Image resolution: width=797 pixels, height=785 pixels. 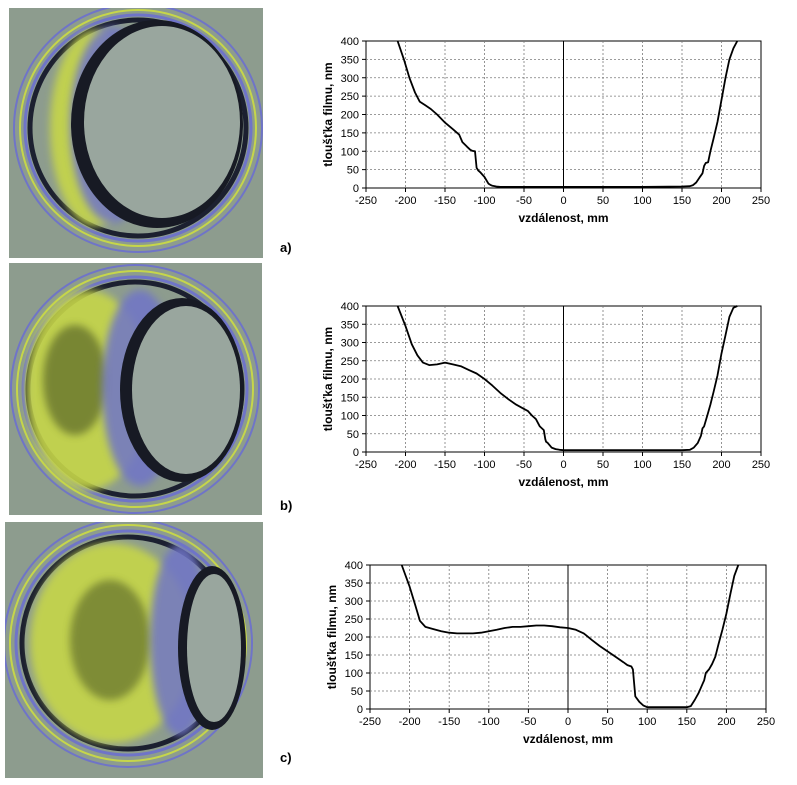 What do you see at coordinates (328, 114) in the screenshot?
I see `y-axis-title-a: tloušťka filmu, nm` at bounding box center [328, 114].